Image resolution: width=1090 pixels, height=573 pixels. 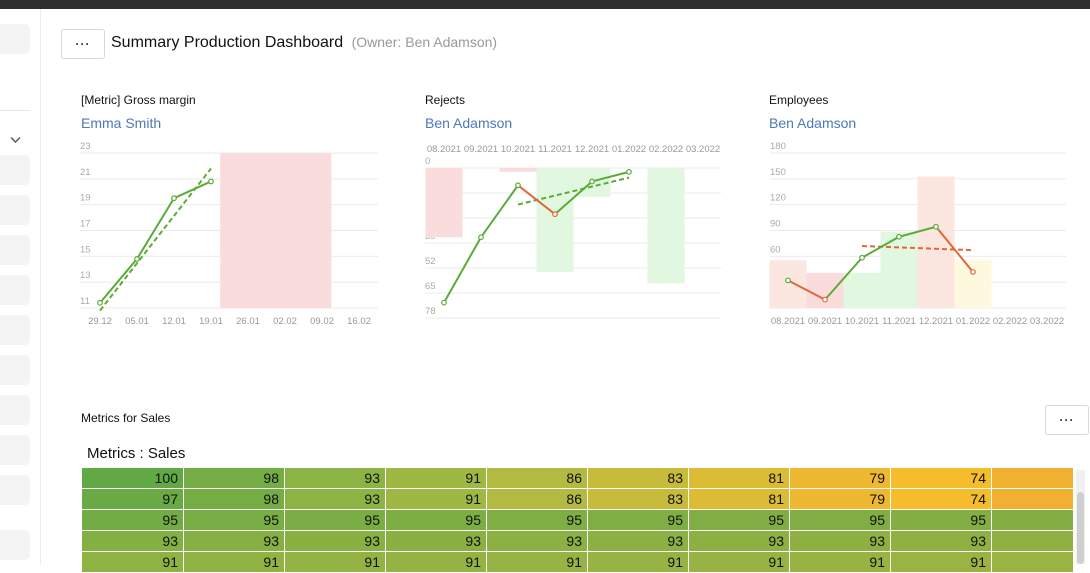 I want to click on y-tick-label: 21, so click(x=85, y=172).